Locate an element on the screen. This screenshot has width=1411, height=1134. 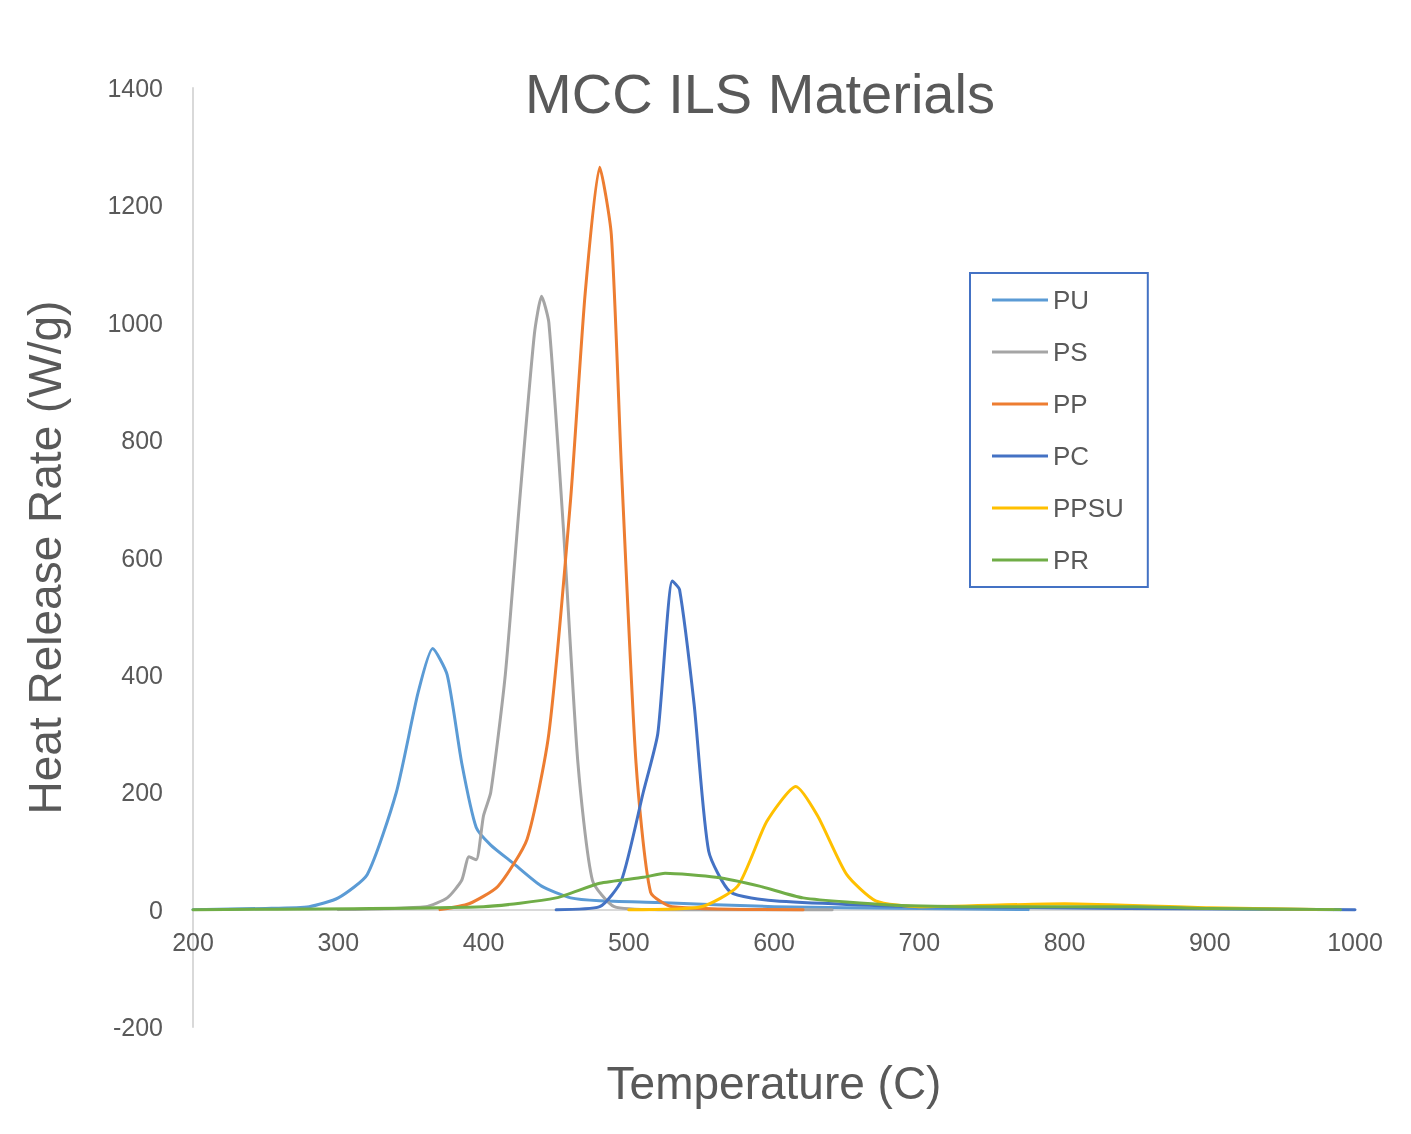
y-tick-label: 0 is located at coordinates (156, 909).